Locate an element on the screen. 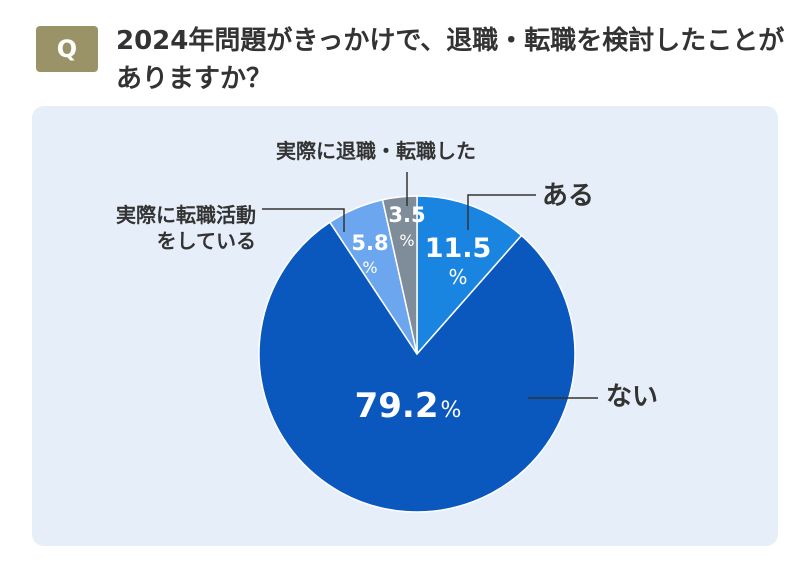  category-label-job-hunting-line1: 実際に転職活動 is located at coordinates (186, 215).